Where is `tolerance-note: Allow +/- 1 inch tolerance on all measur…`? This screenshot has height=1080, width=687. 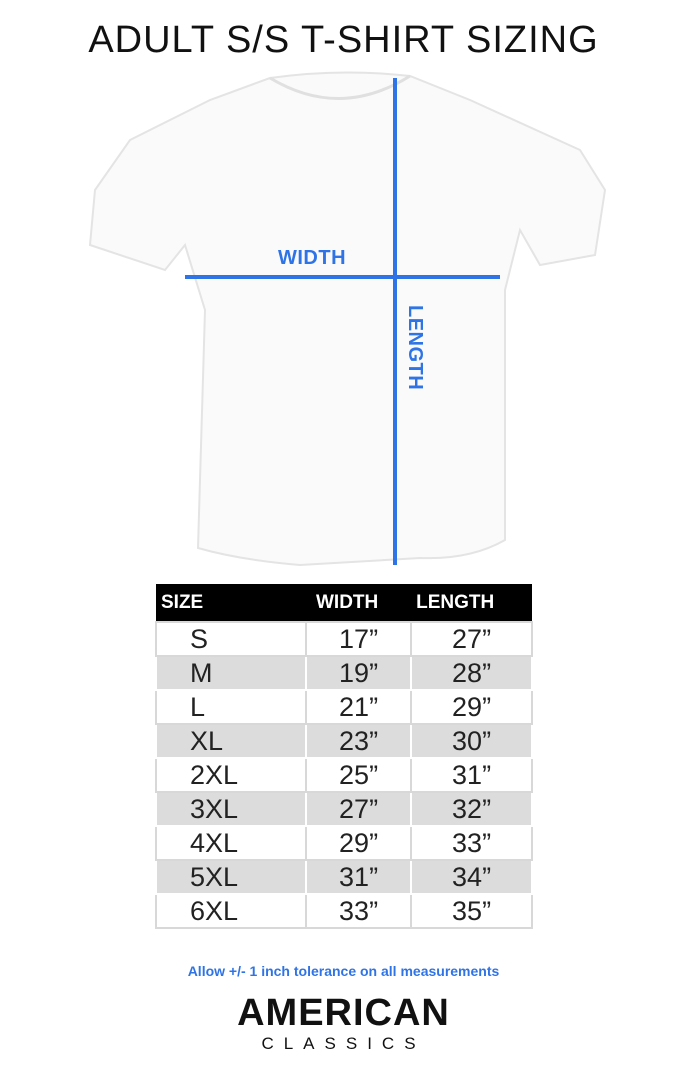
tolerance-note: Allow +/- 1 inch tolerance on all measur… is located at coordinates (343, 971).